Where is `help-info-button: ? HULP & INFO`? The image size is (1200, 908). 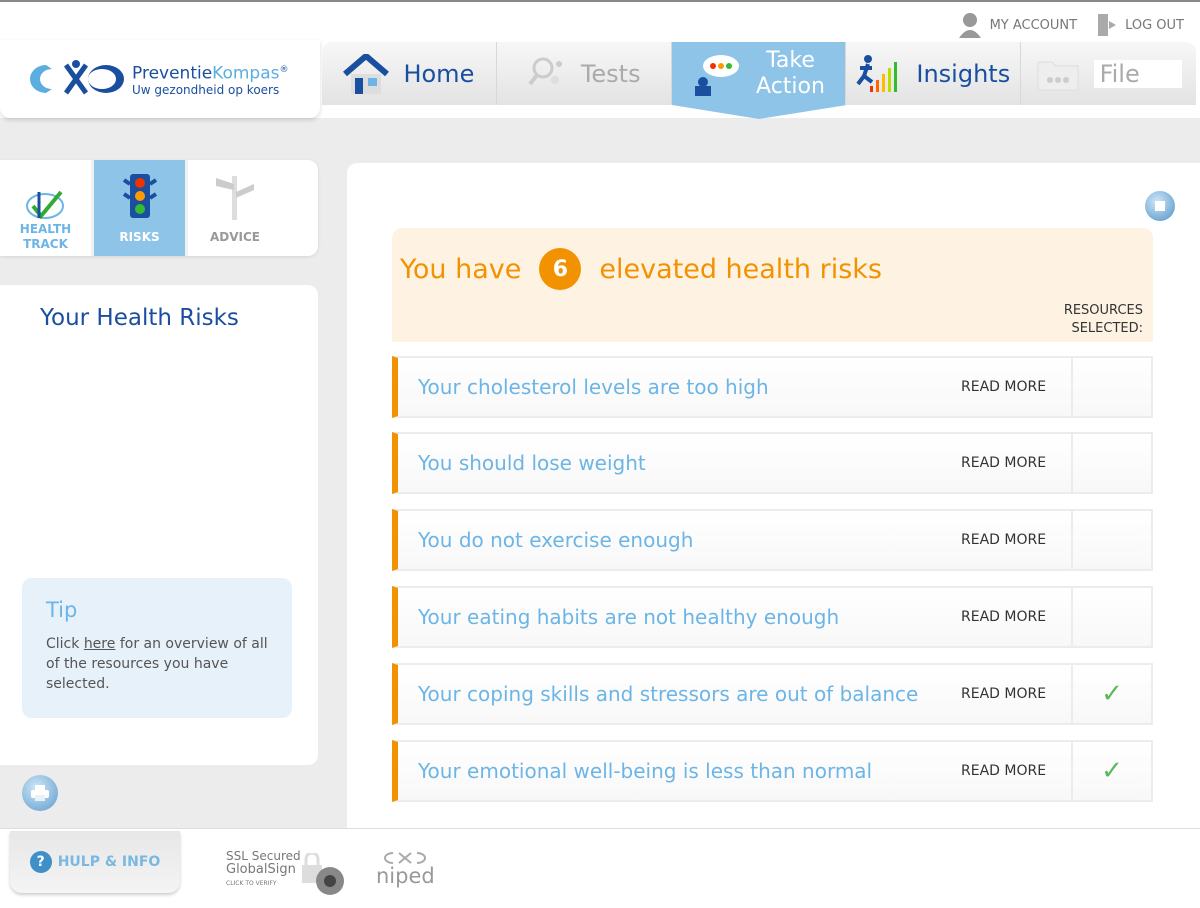
help-info-button: ? HULP & INFO is located at coordinates (95, 862).